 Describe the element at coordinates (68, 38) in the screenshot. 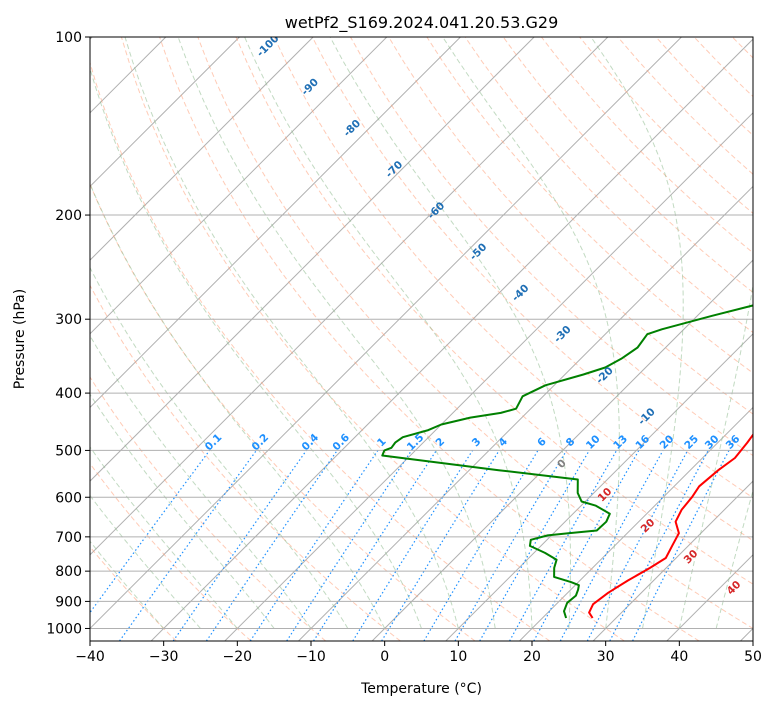

I see `y-tick-label: 100` at that location.